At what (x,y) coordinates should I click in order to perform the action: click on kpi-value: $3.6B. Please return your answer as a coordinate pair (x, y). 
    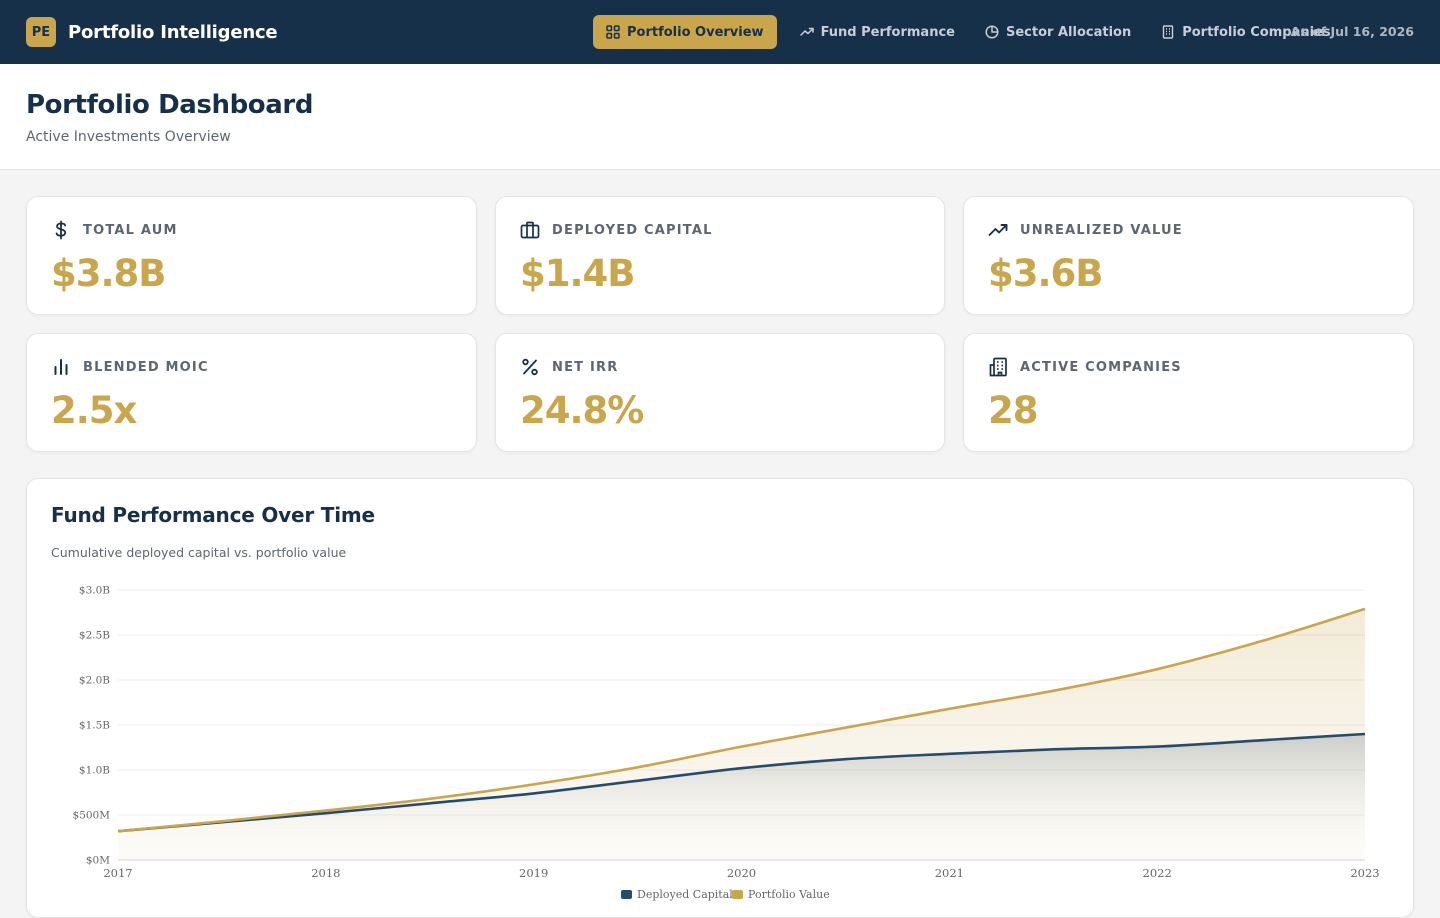
    Looking at the image, I should click on (1045, 273).